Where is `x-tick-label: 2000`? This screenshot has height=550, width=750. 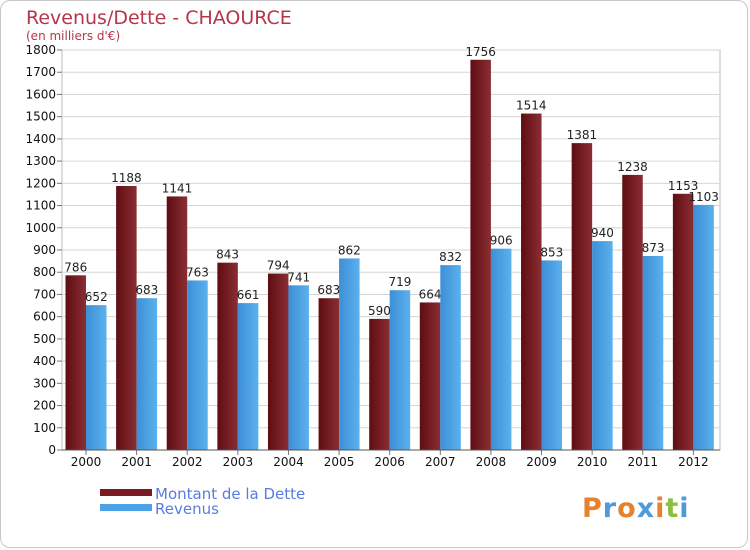 x-tick-label: 2000 is located at coordinates (86, 462).